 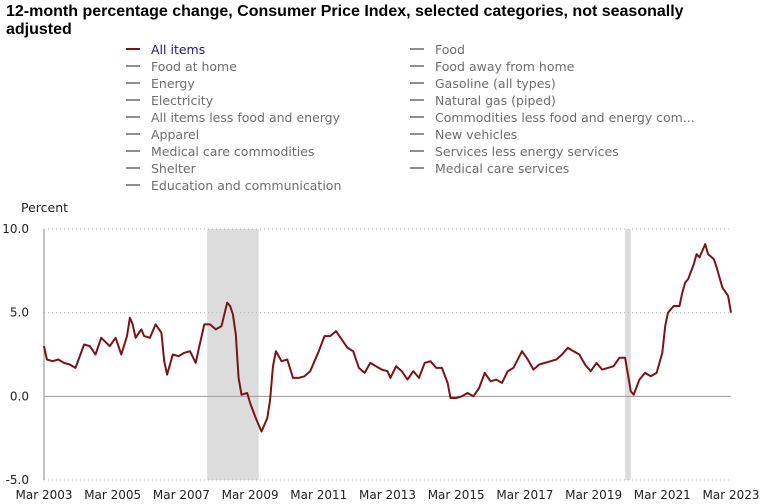 I want to click on legend-label: Services less energy services, so click(x=527, y=151).